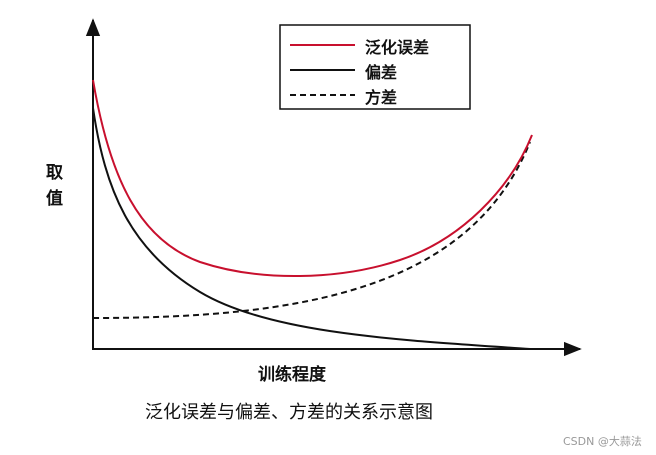 This screenshot has width=656, height=455. I want to click on watermark: CSDN @大蒜法, so click(602, 441).